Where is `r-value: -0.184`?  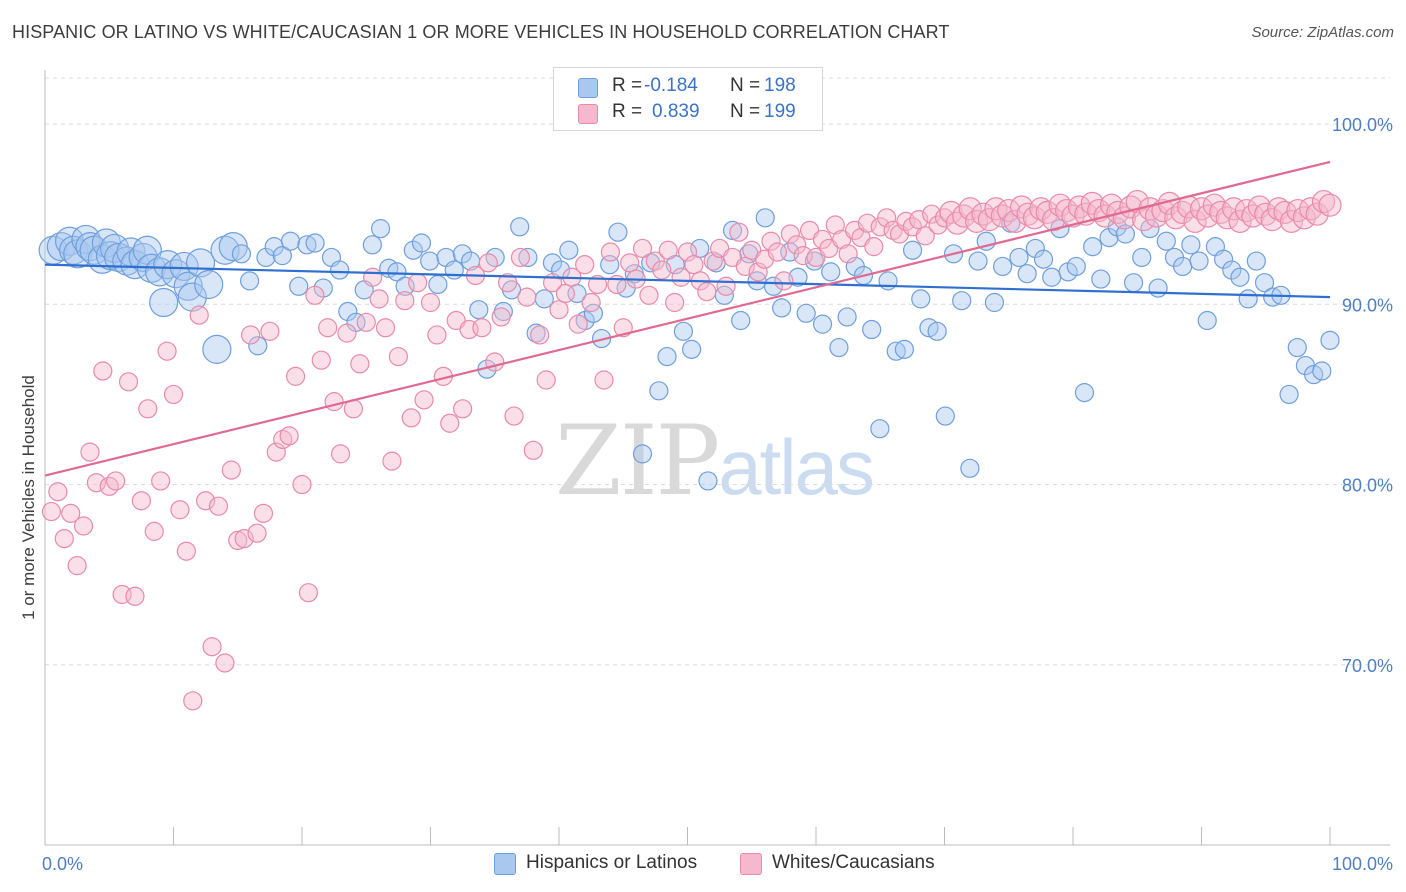
r-value: -0.184 is located at coordinates (671, 85).